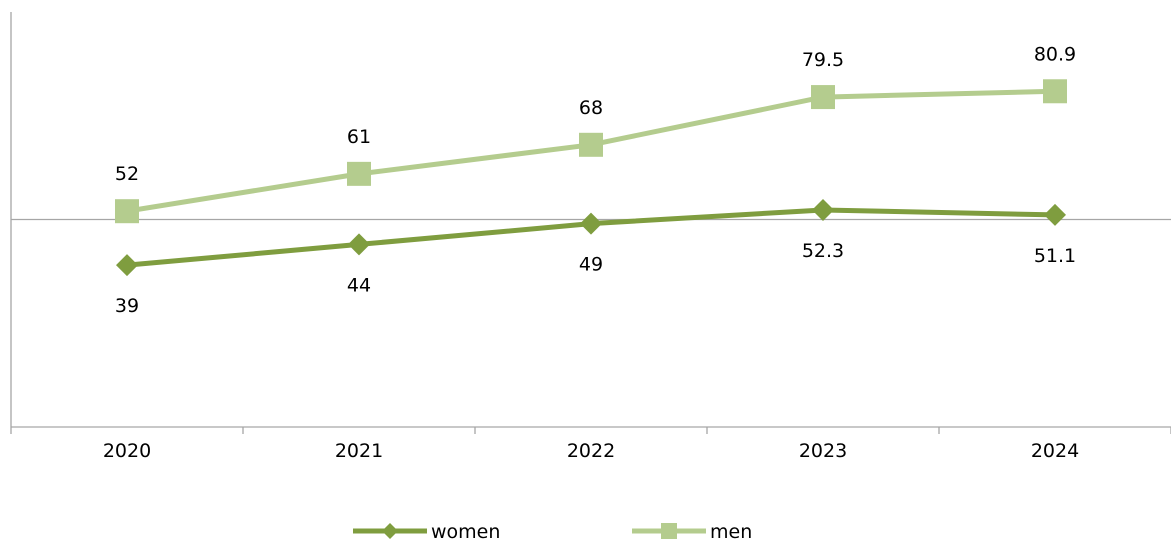 The height and width of the screenshot is (540, 1171). I want to click on legend-item-men: men, so click(692, 530).